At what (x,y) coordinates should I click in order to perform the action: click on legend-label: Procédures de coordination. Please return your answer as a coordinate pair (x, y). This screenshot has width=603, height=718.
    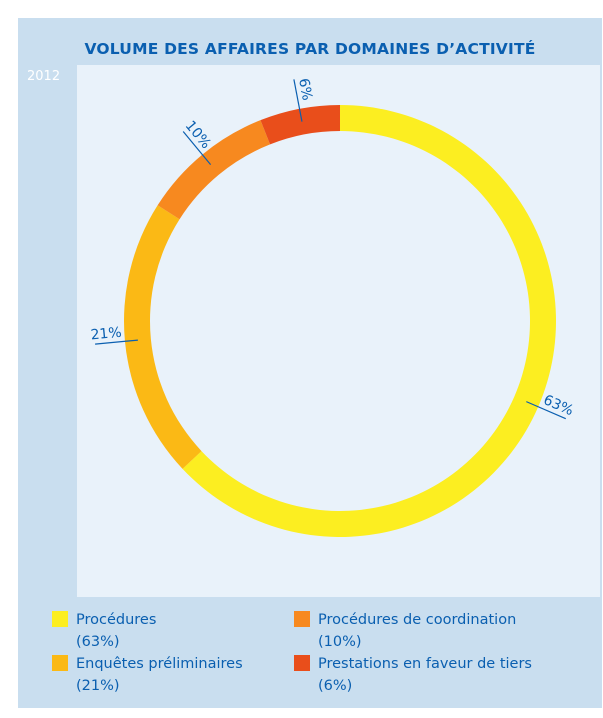
    Looking at the image, I should click on (417, 620).